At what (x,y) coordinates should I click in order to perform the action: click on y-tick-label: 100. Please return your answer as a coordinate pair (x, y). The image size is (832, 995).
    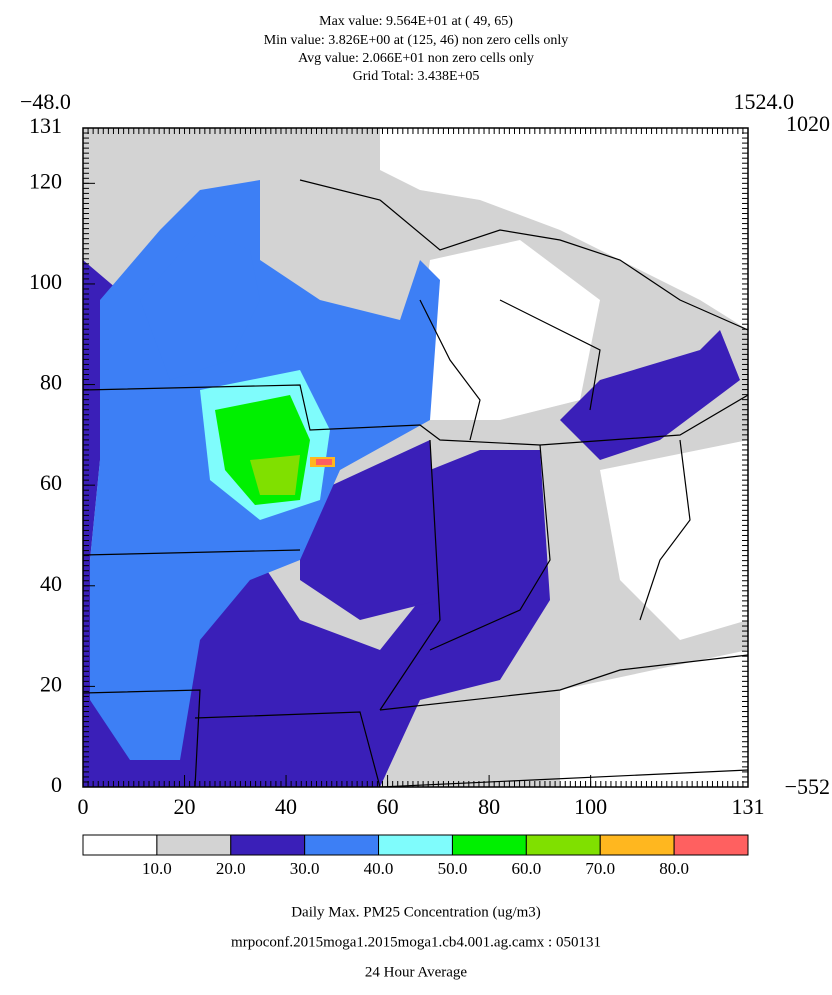
    Looking at the image, I should click on (45, 281).